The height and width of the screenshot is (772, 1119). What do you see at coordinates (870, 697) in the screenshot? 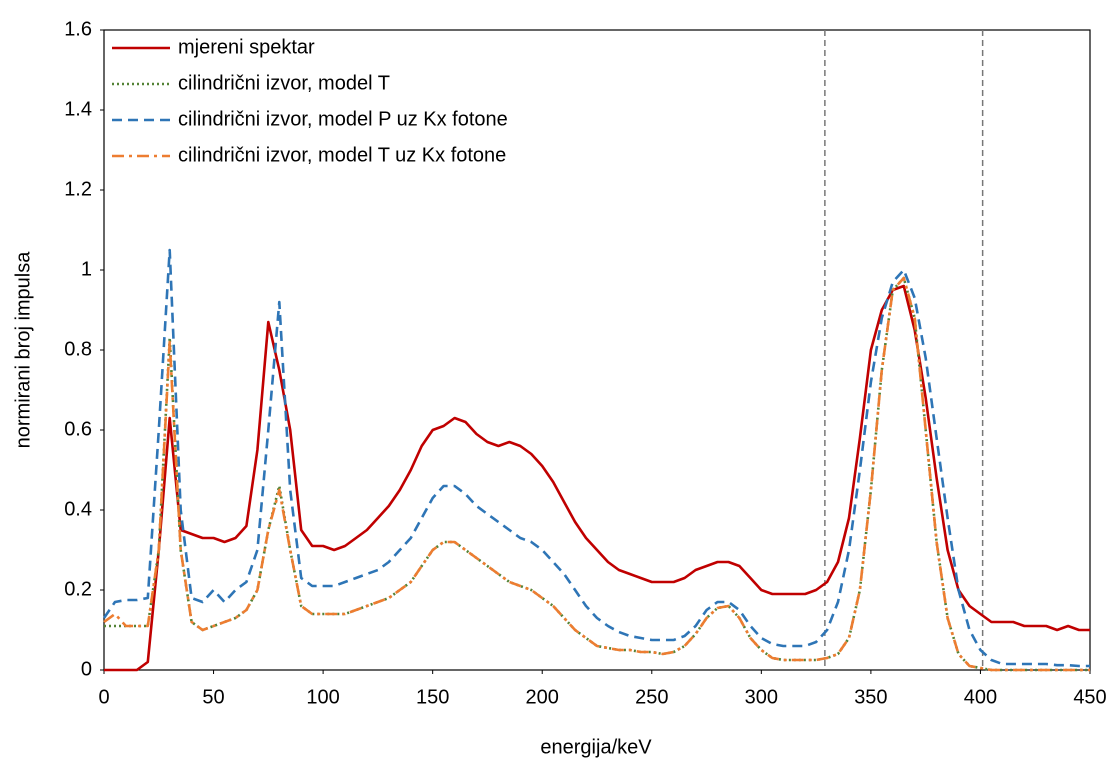
I see `x-tick-label: 350` at bounding box center [870, 697].